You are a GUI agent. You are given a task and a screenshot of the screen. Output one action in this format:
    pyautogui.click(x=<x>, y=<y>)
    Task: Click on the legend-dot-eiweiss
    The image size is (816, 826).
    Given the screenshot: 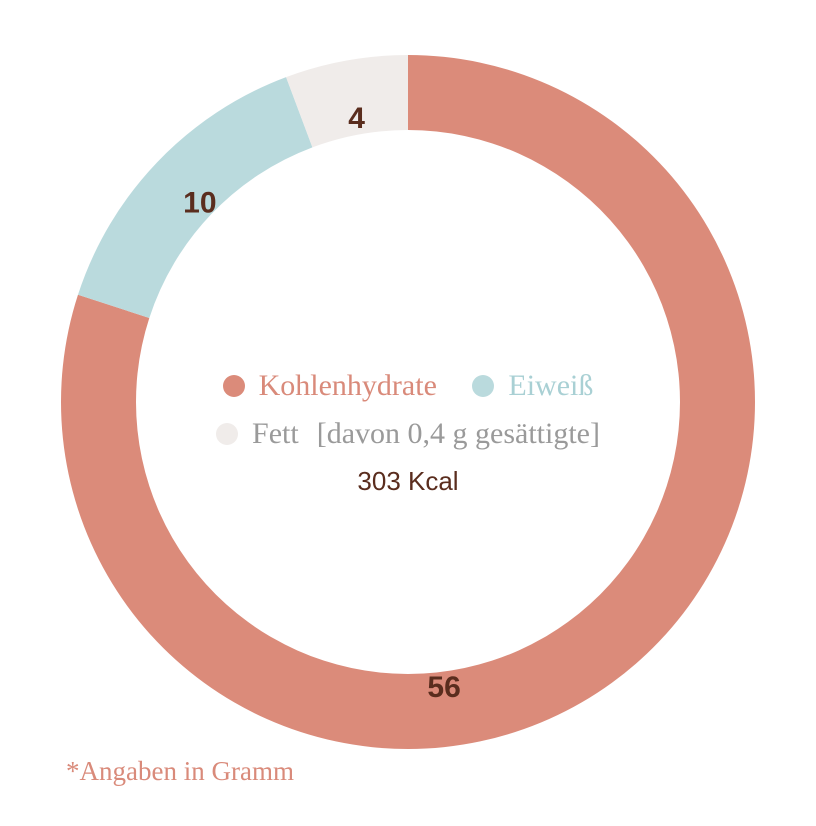 What is the action you would take?
    pyautogui.click(x=483, y=386)
    